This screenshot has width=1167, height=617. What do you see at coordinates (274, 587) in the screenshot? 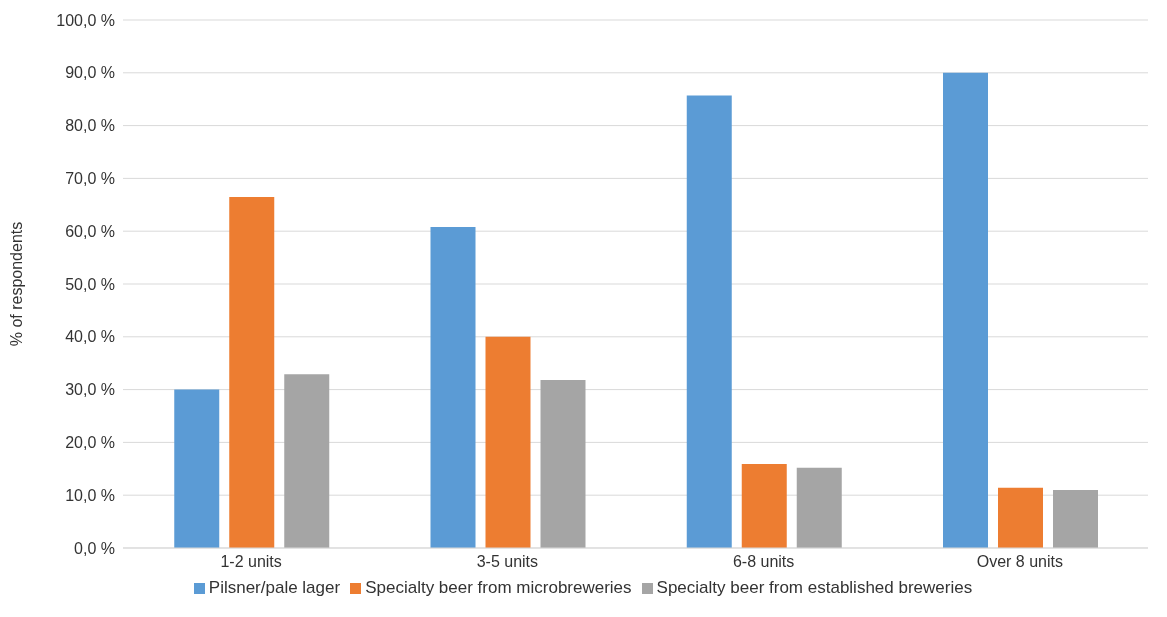
I see `legend-label: Pilsner/pale lager` at bounding box center [274, 587].